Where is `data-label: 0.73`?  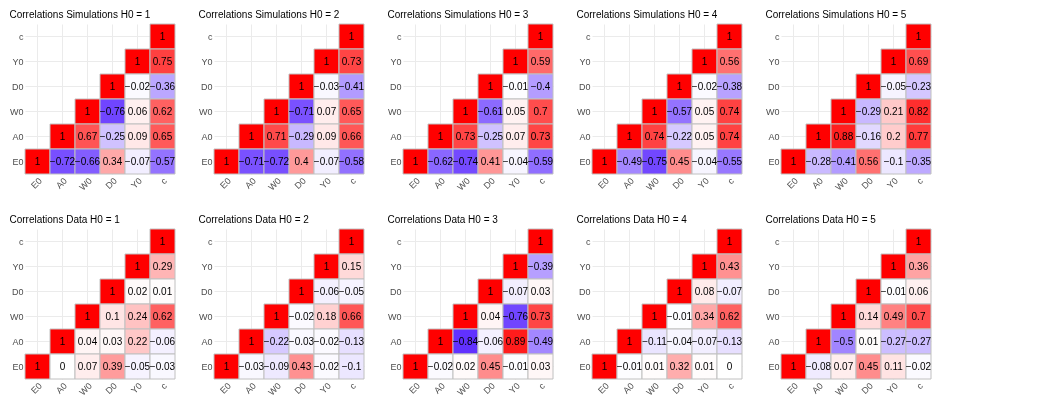 data-label: 0.73 is located at coordinates (465, 136).